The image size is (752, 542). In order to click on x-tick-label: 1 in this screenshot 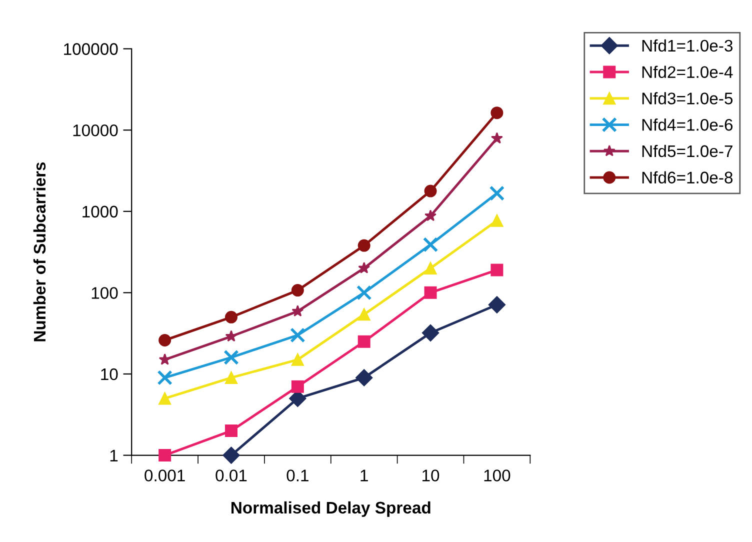, I will do `click(364, 476)`.